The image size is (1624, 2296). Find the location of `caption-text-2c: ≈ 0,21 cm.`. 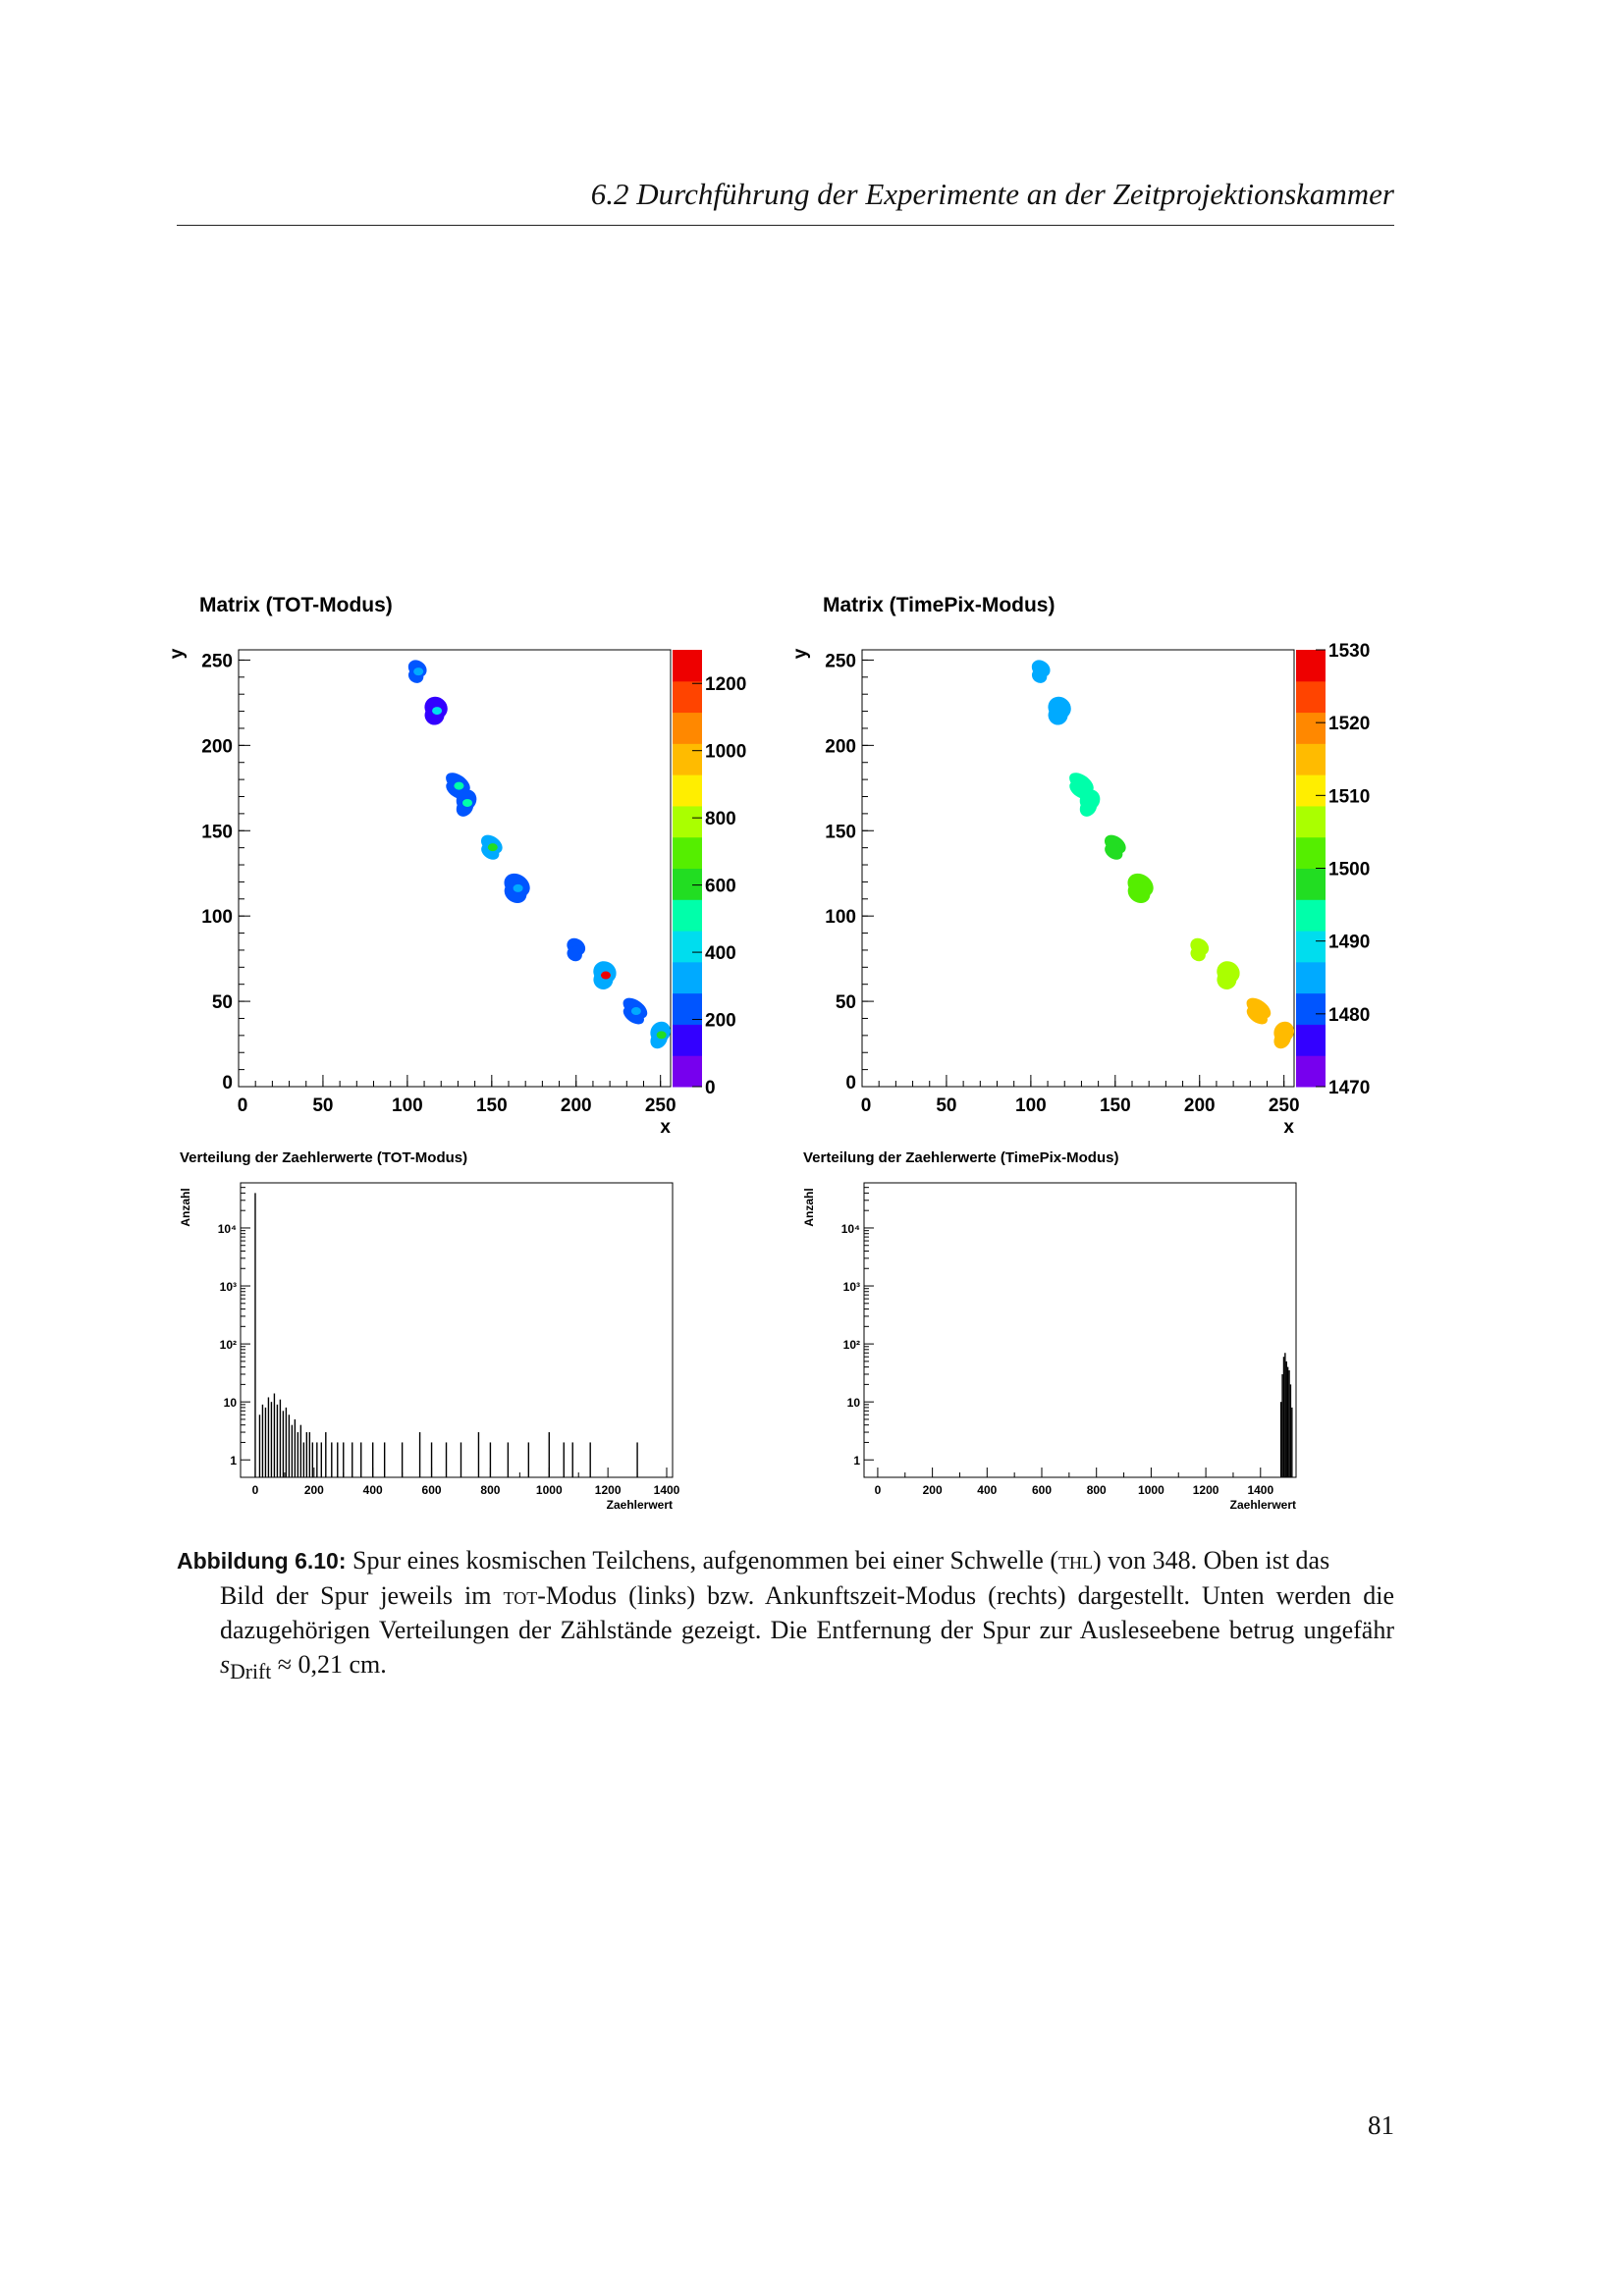

caption-text-2c: ≈ 0,21 cm. is located at coordinates (329, 1664).